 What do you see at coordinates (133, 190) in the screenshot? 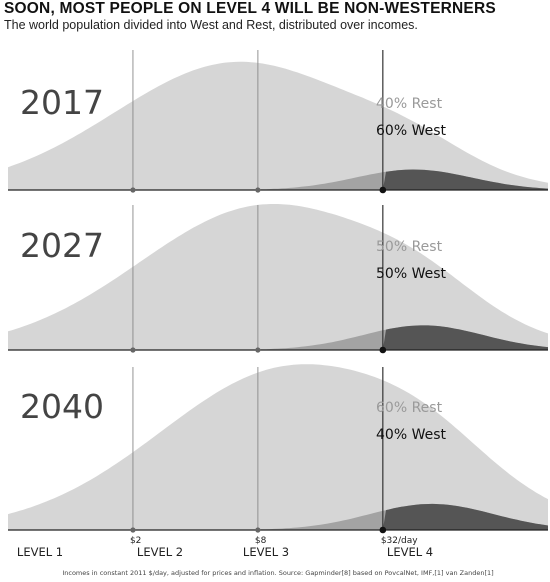
I see `threshold-dot-2-2017` at bounding box center [133, 190].